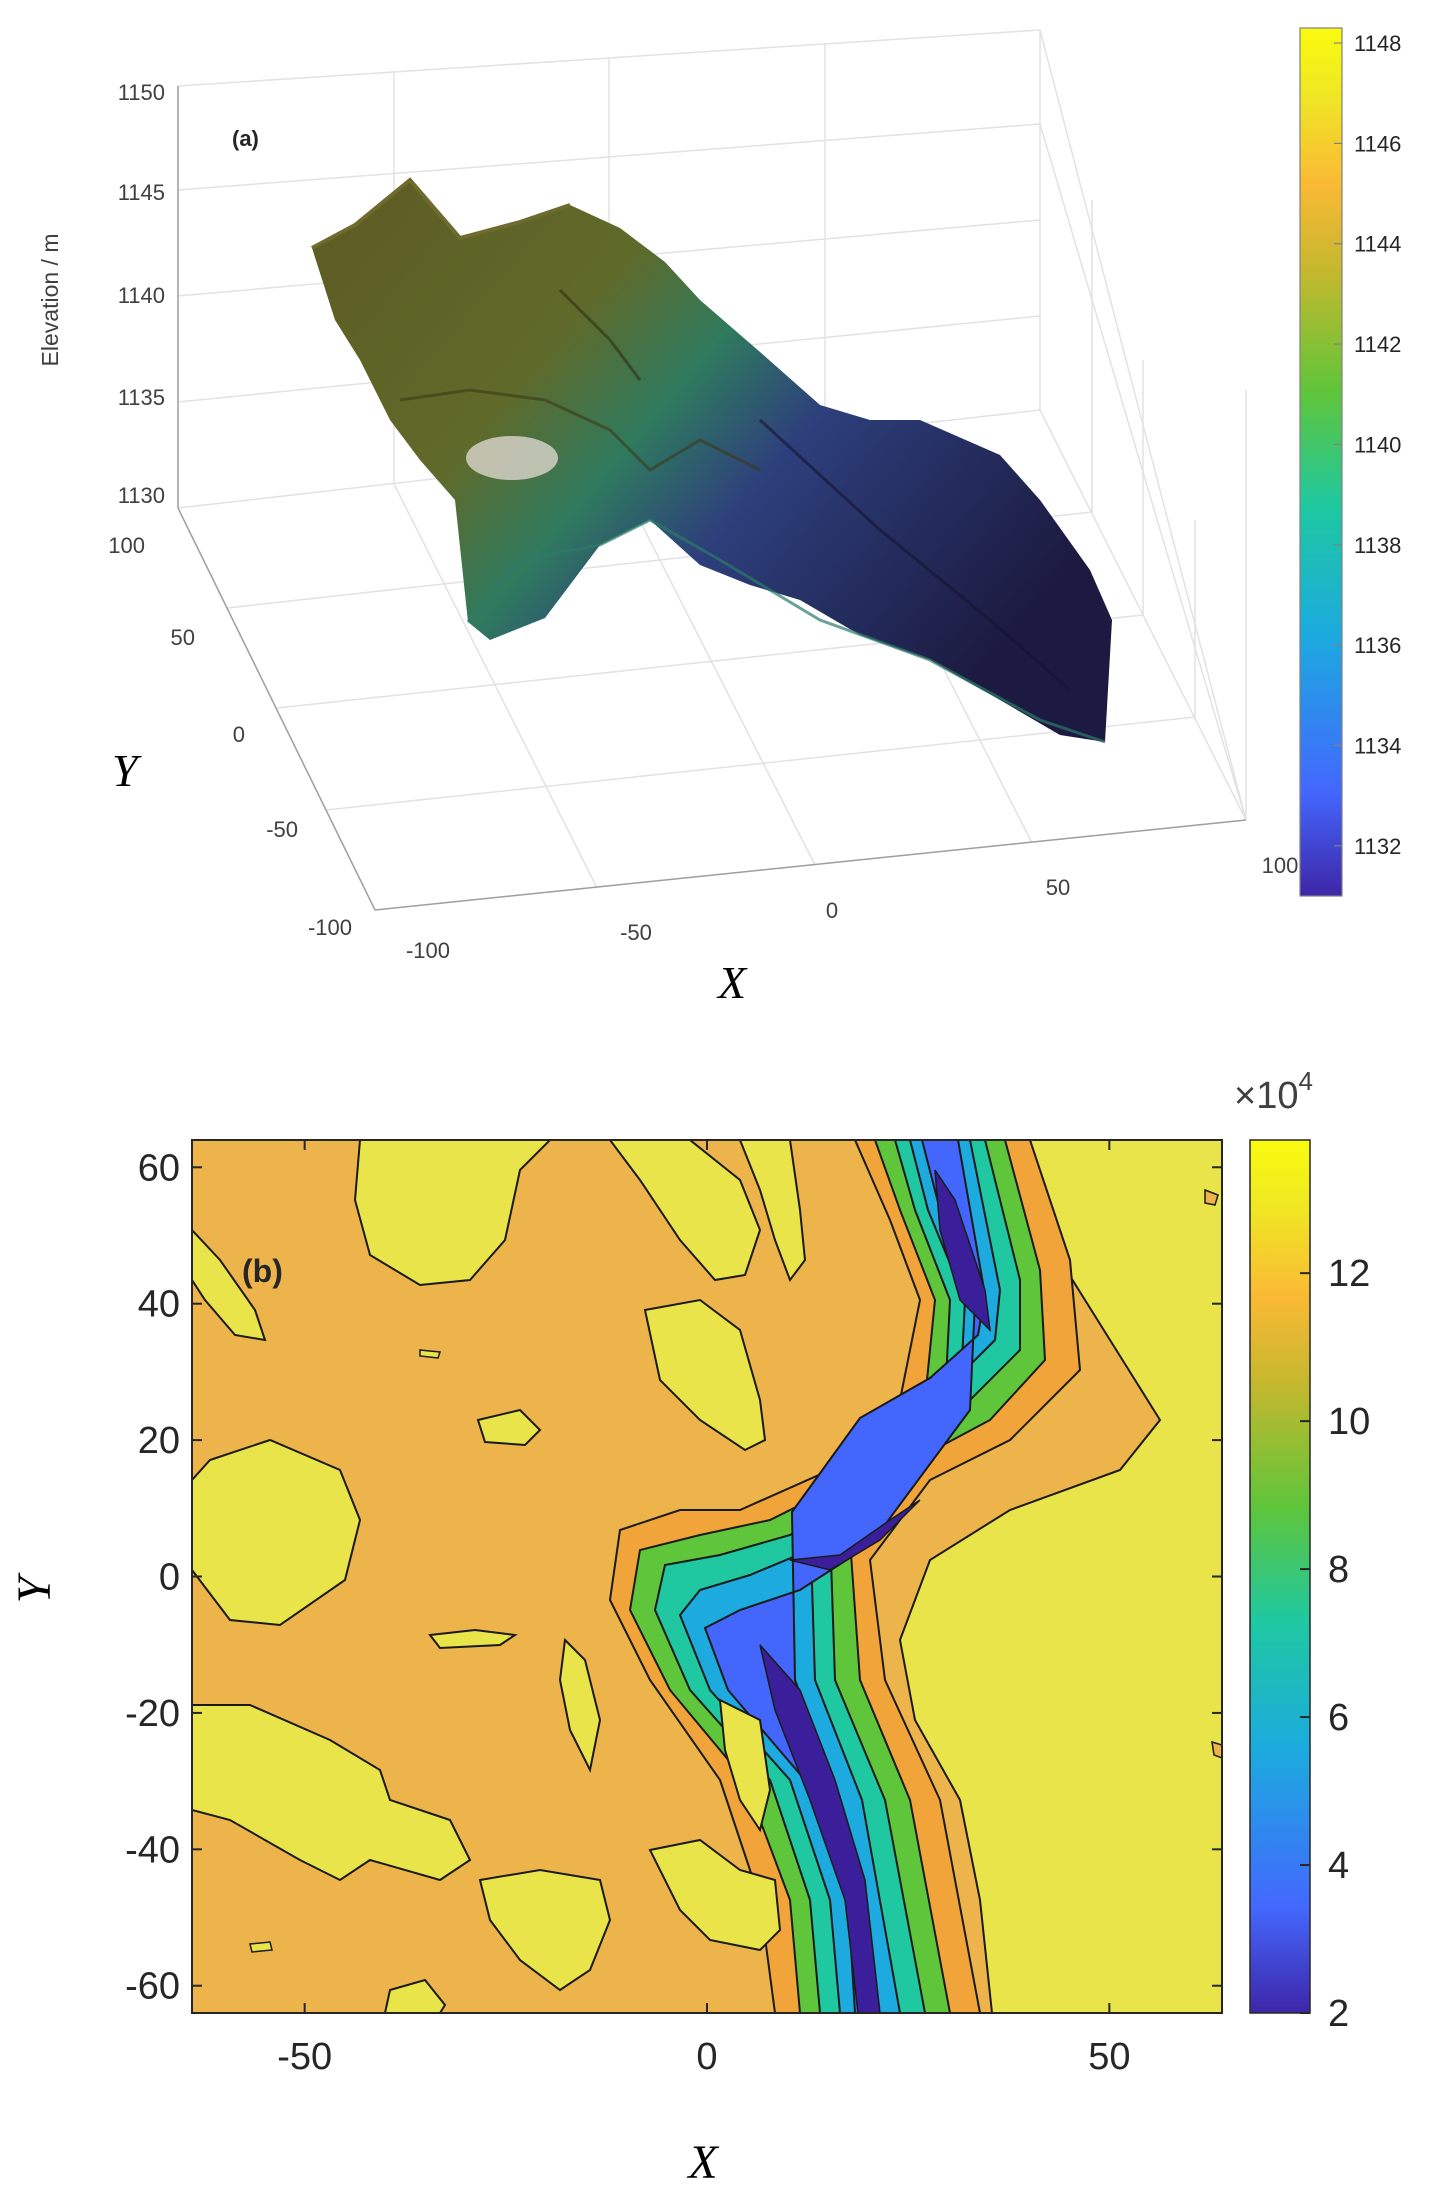  Describe the element at coordinates (1349, 1274) in the screenshot. I see `colorbar-b-tick-label: 12` at that location.